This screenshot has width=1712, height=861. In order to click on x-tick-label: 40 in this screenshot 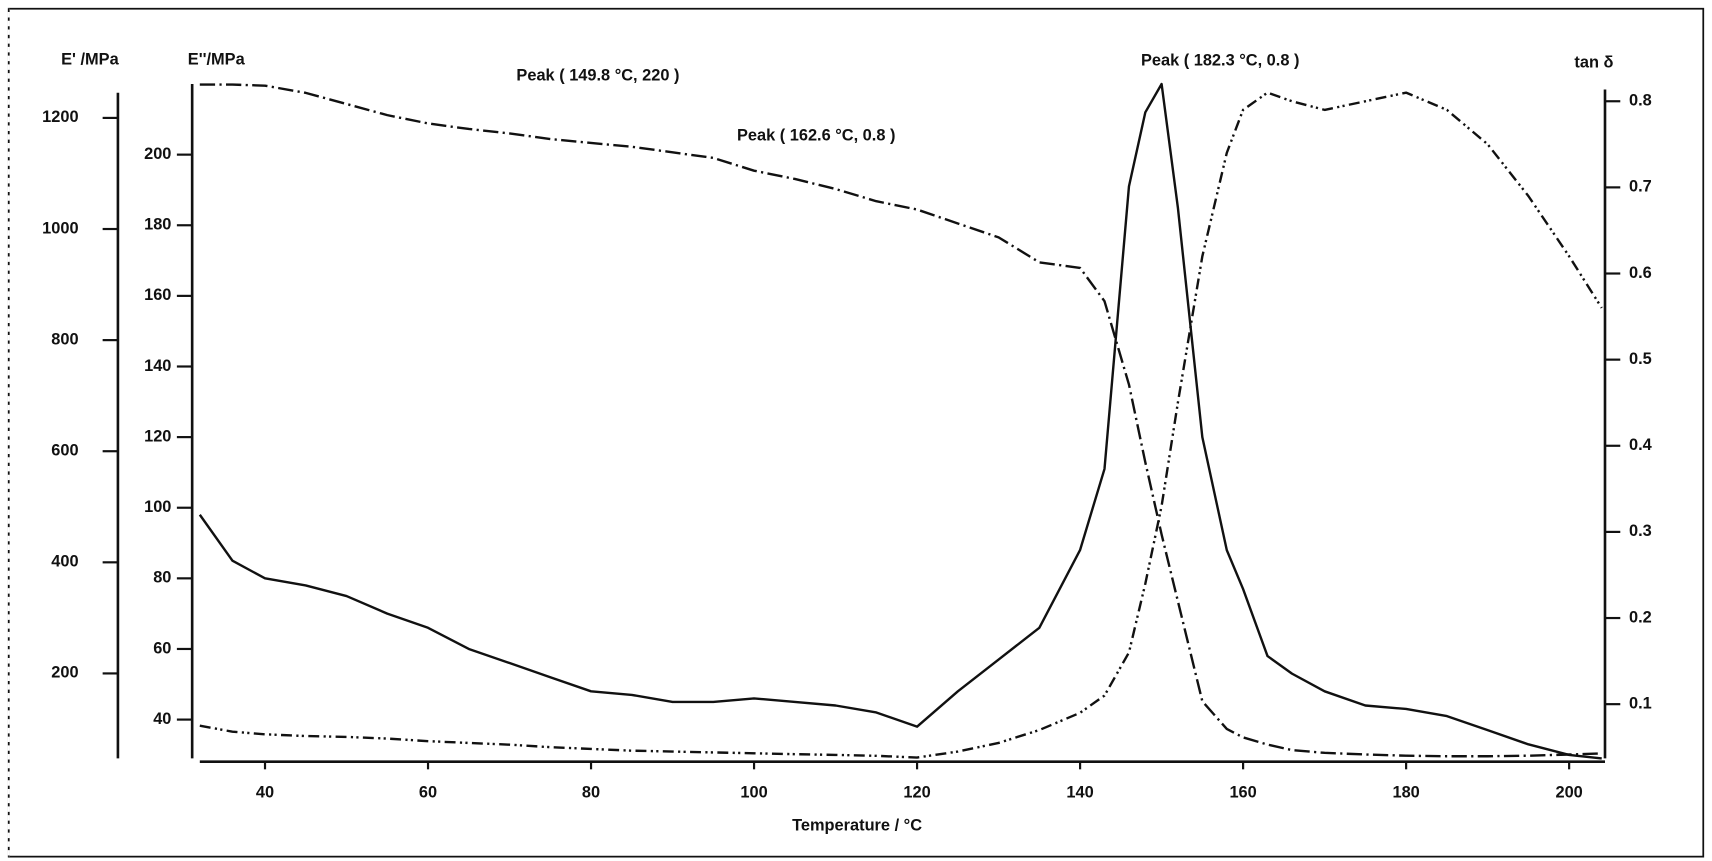, I will do `click(265, 793)`.